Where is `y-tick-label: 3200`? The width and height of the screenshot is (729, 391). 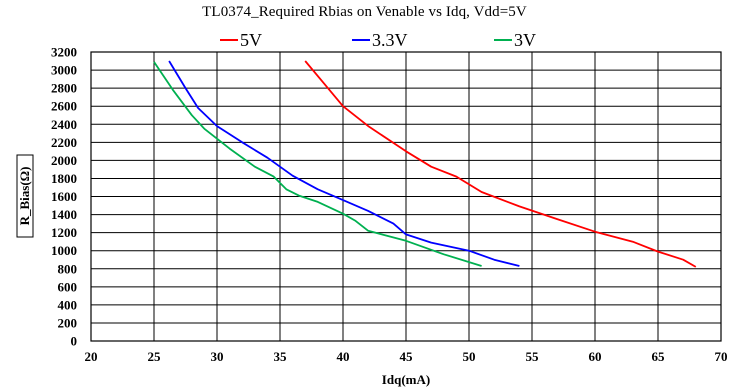
y-tick-label: 3200 is located at coordinates (64, 52).